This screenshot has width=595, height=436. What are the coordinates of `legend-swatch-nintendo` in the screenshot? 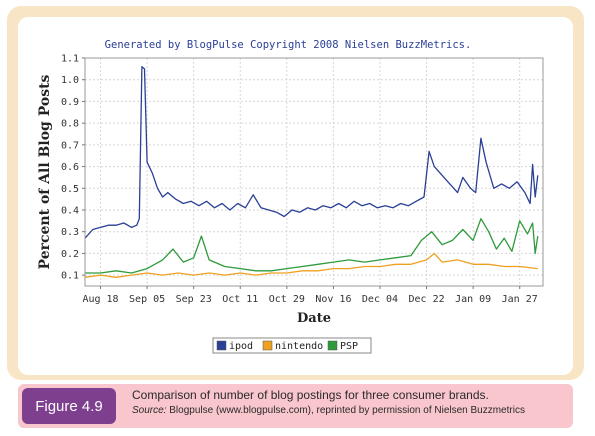 It's located at (267, 345).